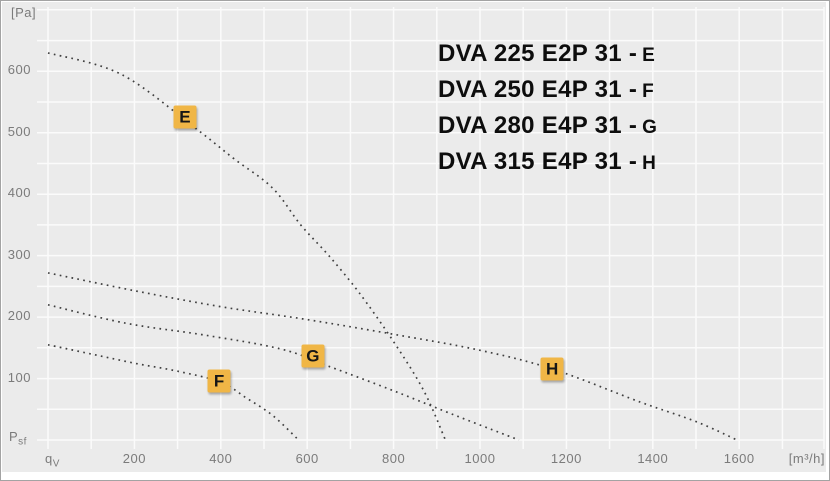 Image resolution: width=830 pixels, height=481 pixels. I want to click on curve-marker-H: H, so click(552, 369).